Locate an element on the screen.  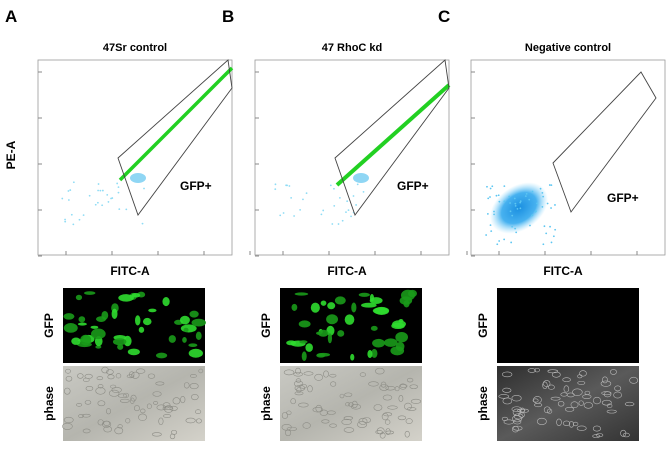
panel-letter: A is located at coordinates (11, 16).